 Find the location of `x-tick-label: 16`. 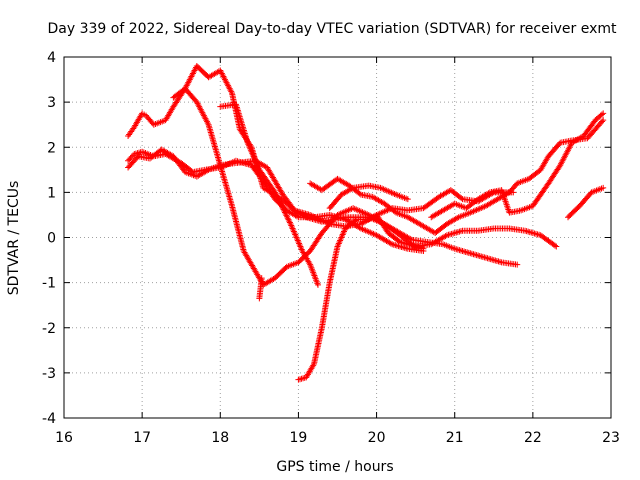

x-tick-label: 16 is located at coordinates (64, 438).